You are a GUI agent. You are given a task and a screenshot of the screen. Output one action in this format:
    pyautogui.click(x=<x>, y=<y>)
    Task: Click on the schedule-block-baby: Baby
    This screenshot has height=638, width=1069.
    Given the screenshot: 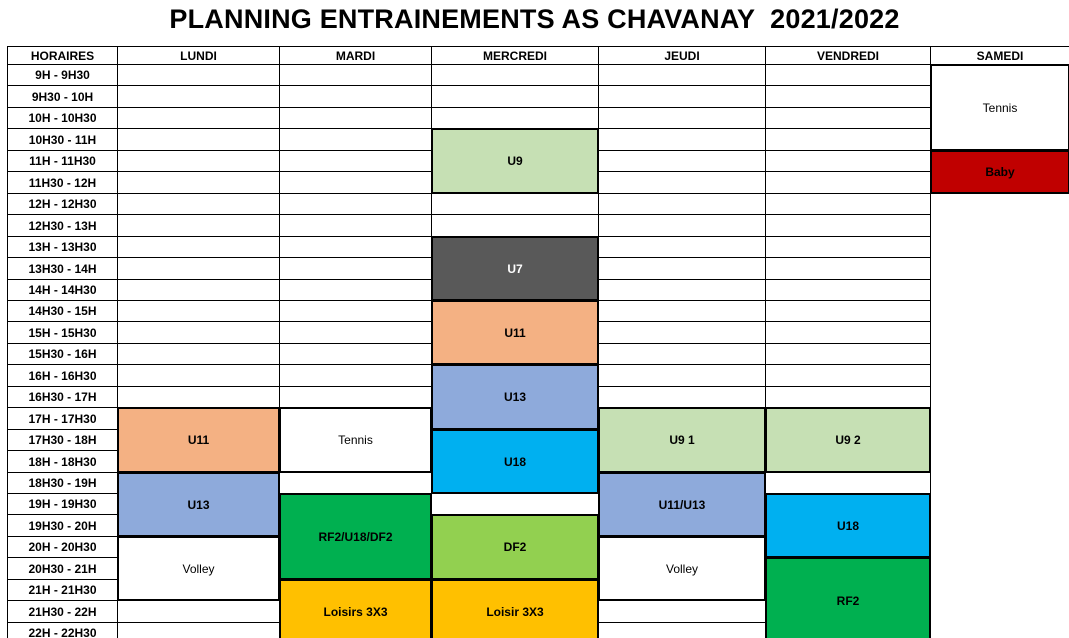 What is the action you would take?
    pyautogui.click(x=999, y=172)
    